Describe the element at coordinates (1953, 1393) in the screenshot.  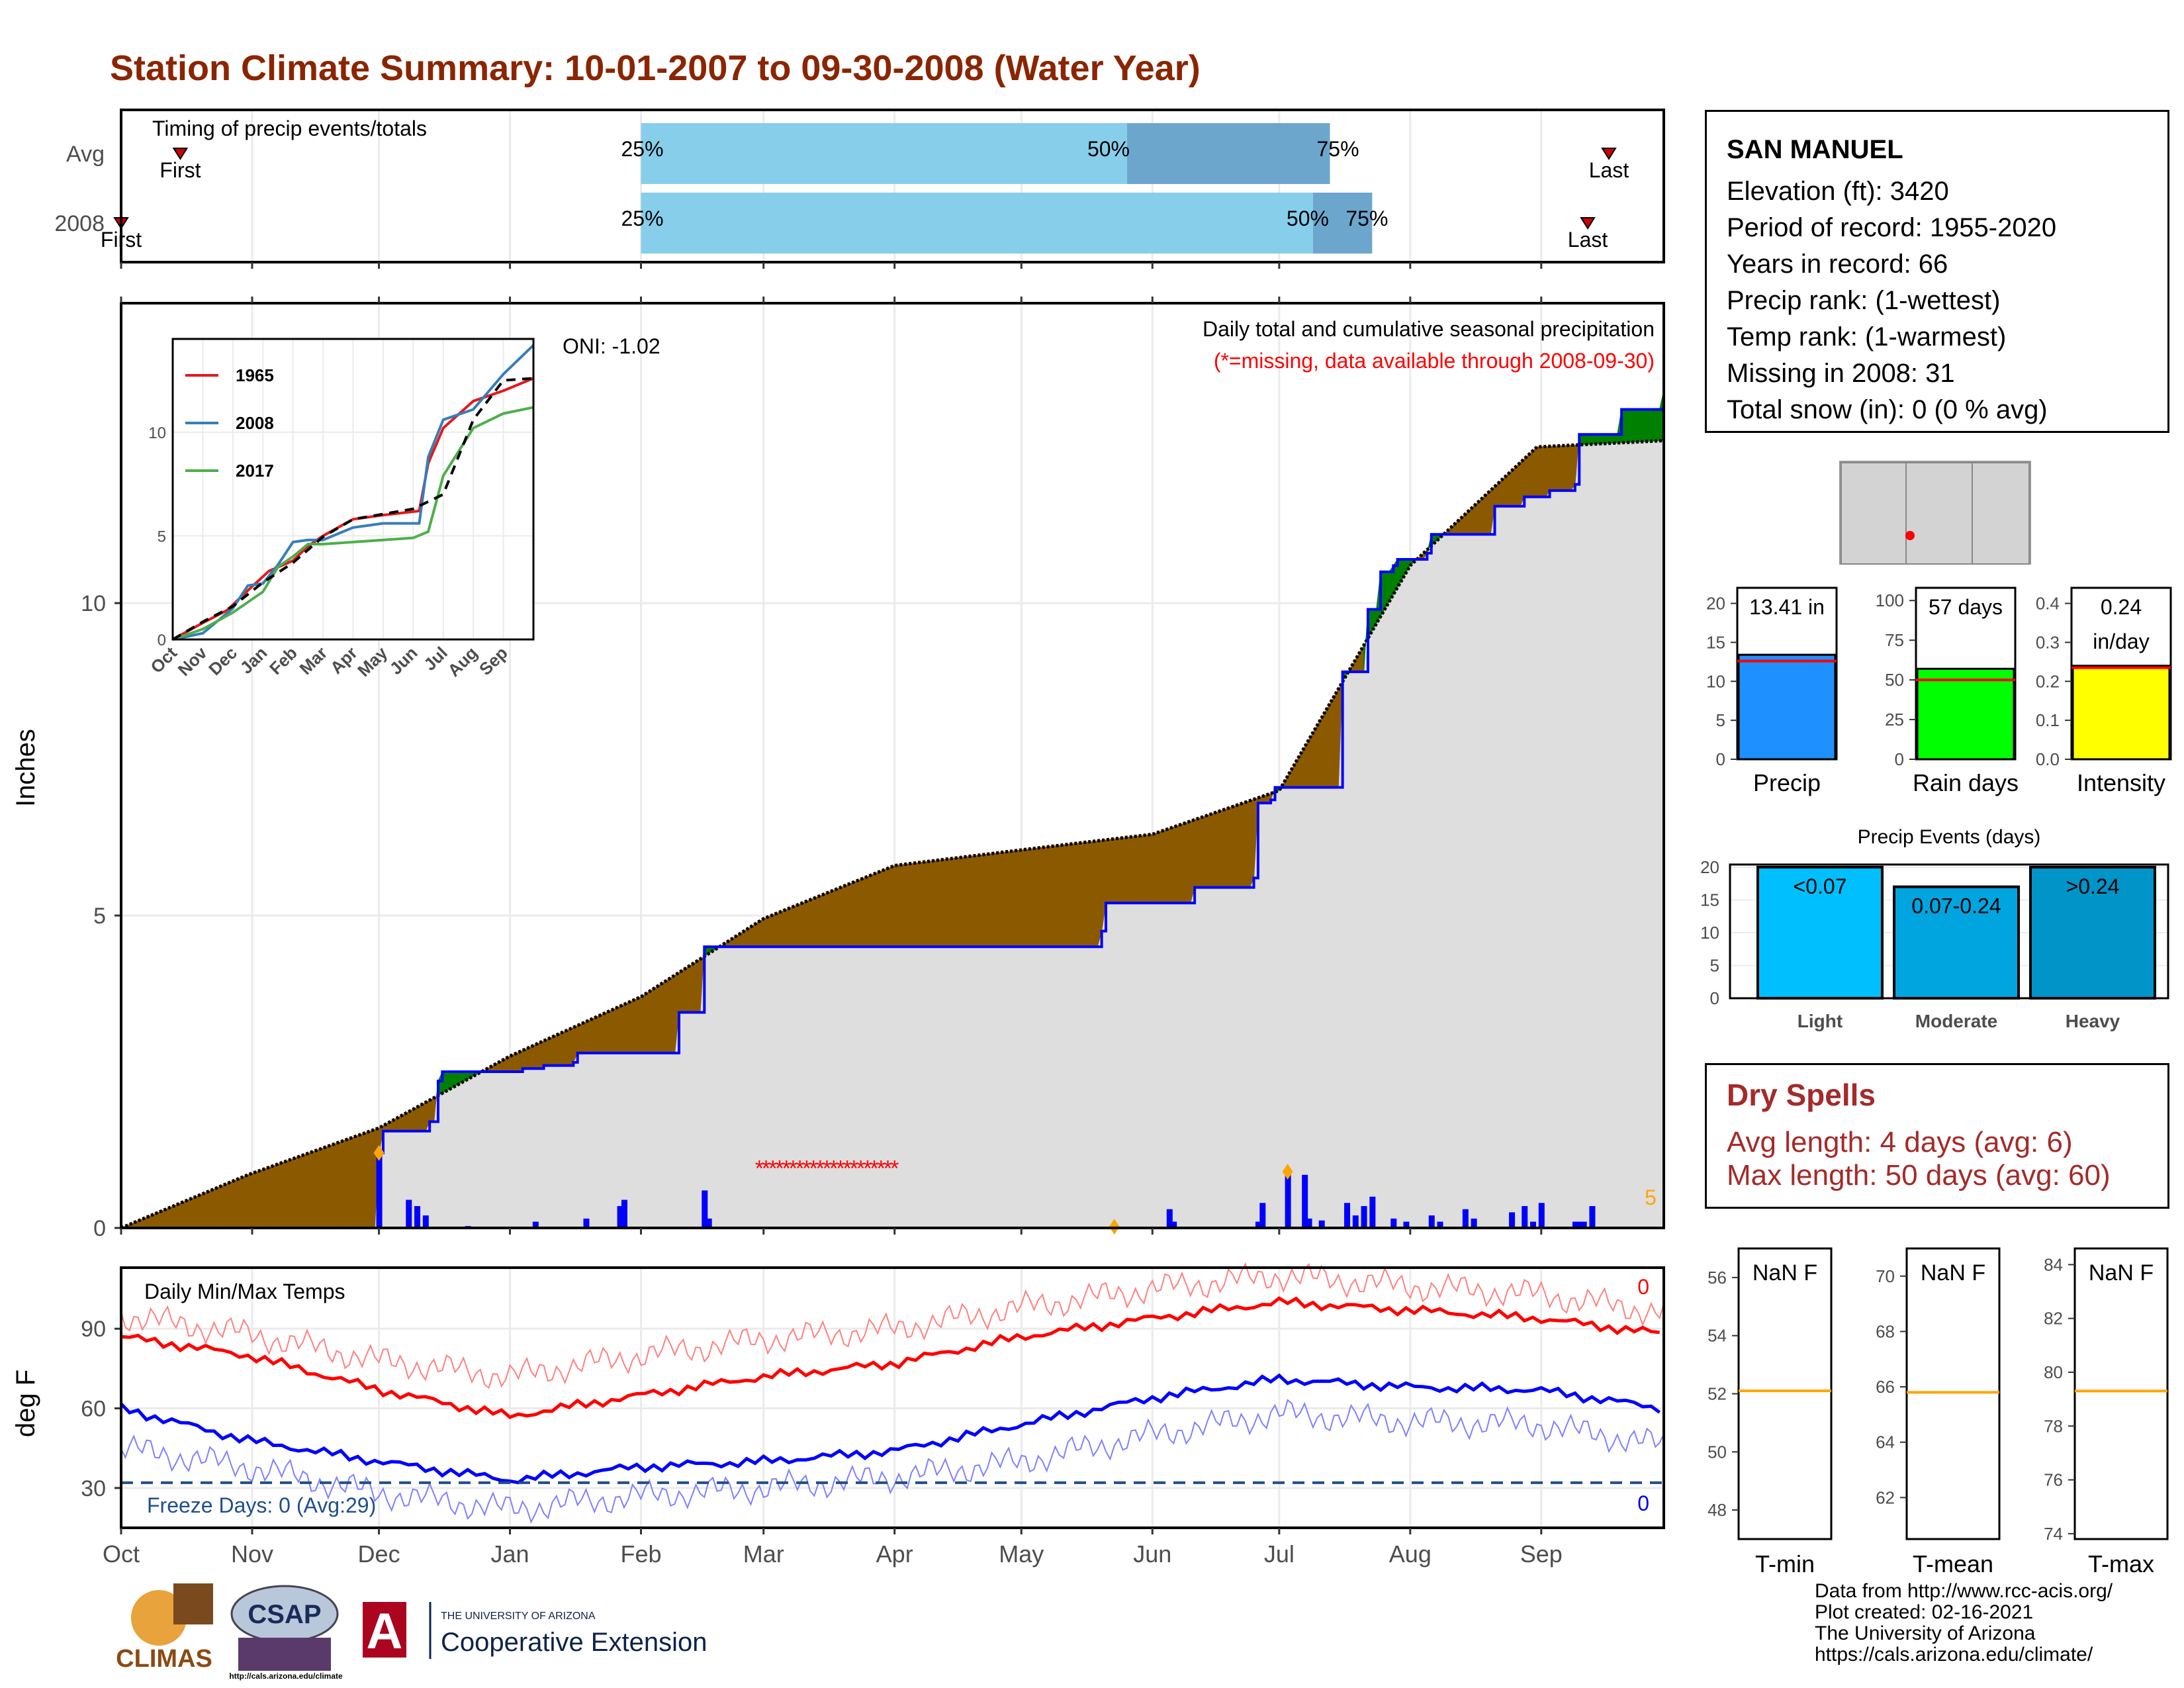
I see `temp-box-frame` at that location.